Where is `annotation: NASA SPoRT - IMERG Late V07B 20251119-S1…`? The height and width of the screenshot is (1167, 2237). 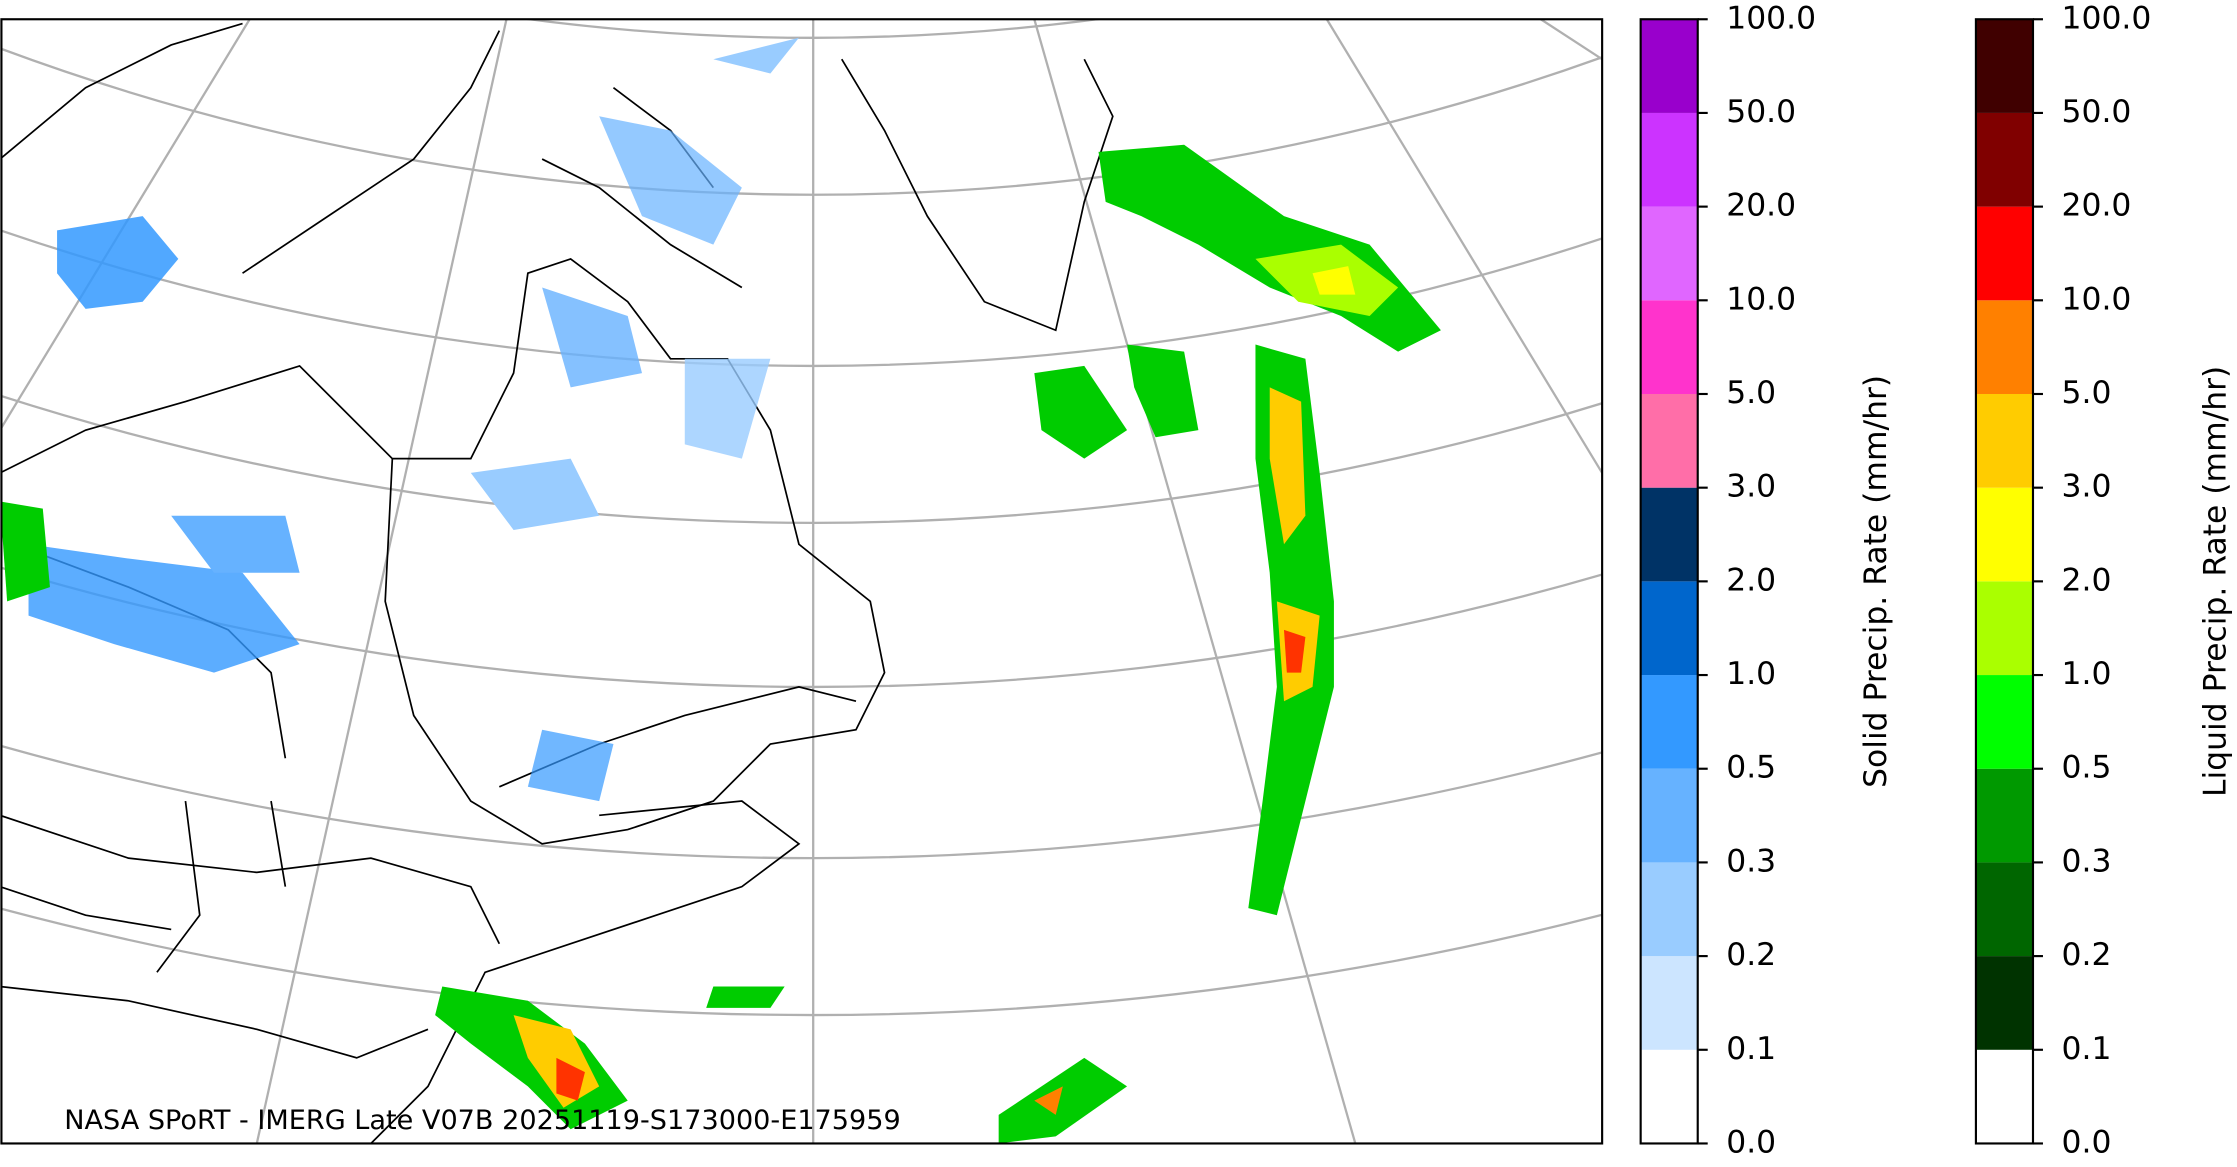
annotation: NASA SPoRT - IMERG Late V07B 20251119-S1… is located at coordinates (482, 1120).